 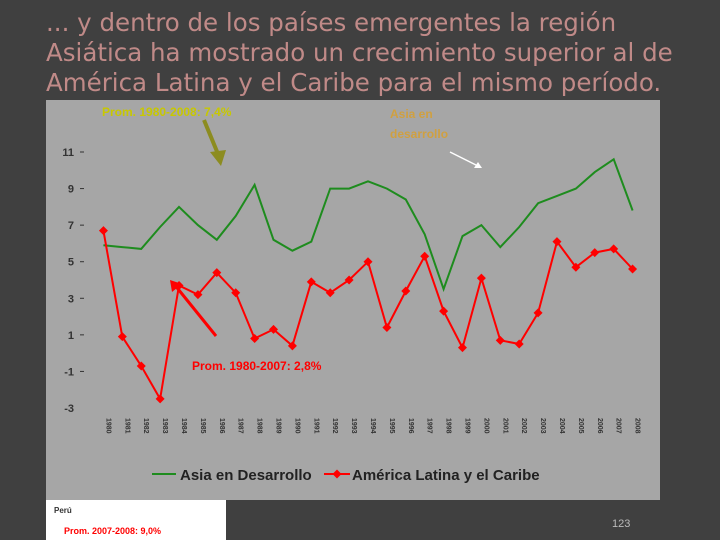 I want to click on x-tick-label: 1987, so click(x=240, y=426).